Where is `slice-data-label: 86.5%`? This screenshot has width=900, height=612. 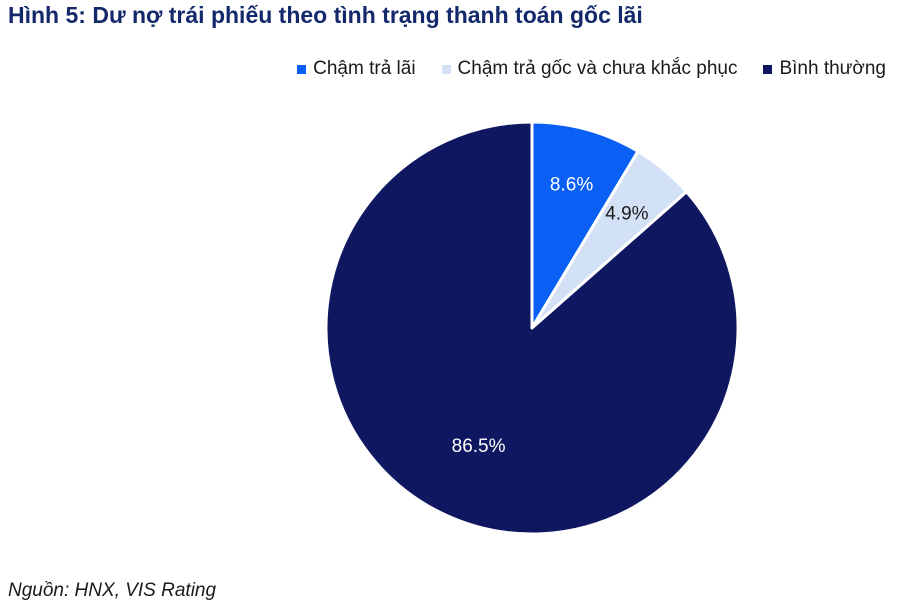
slice-data-label: 86.5% is located at coordinates (479, 446).